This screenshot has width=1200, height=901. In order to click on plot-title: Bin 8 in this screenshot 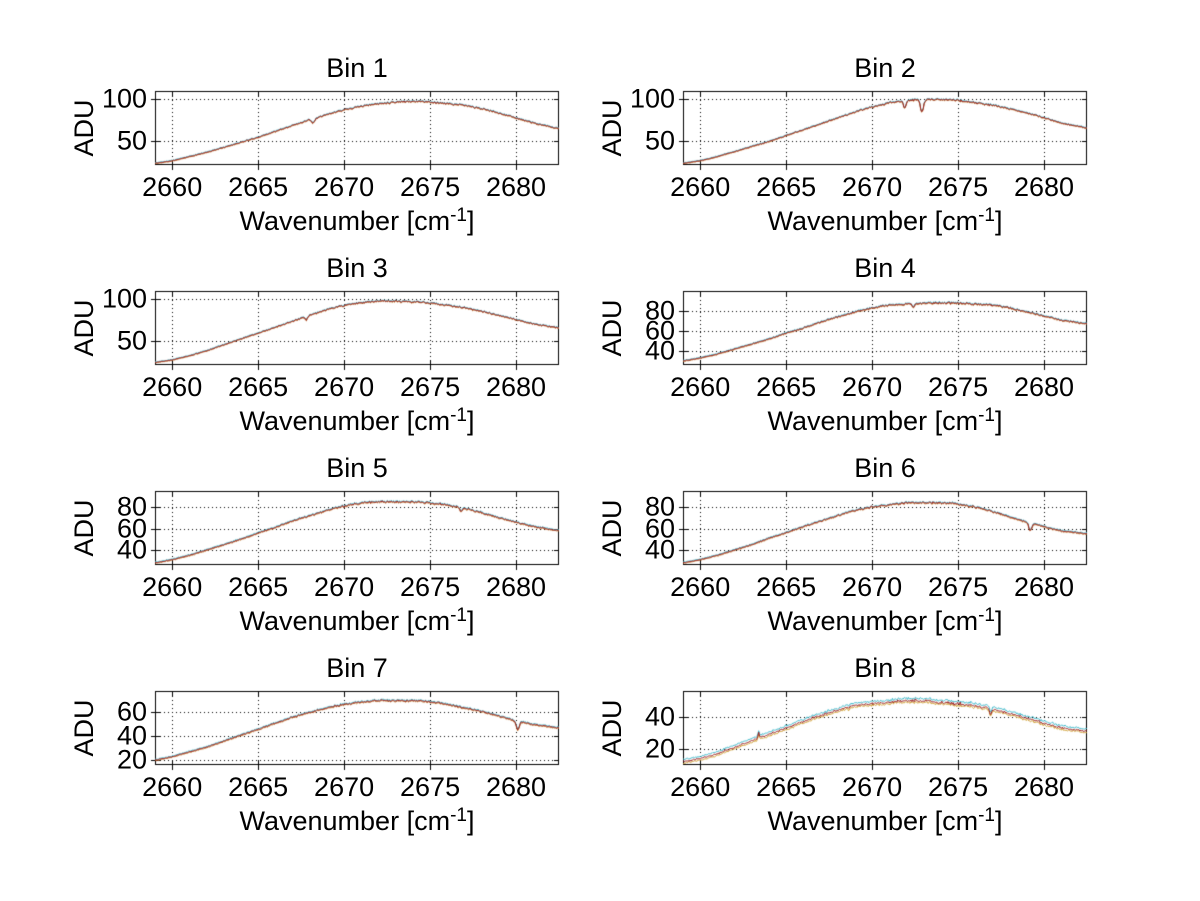, I will do `click(885, 668)`.